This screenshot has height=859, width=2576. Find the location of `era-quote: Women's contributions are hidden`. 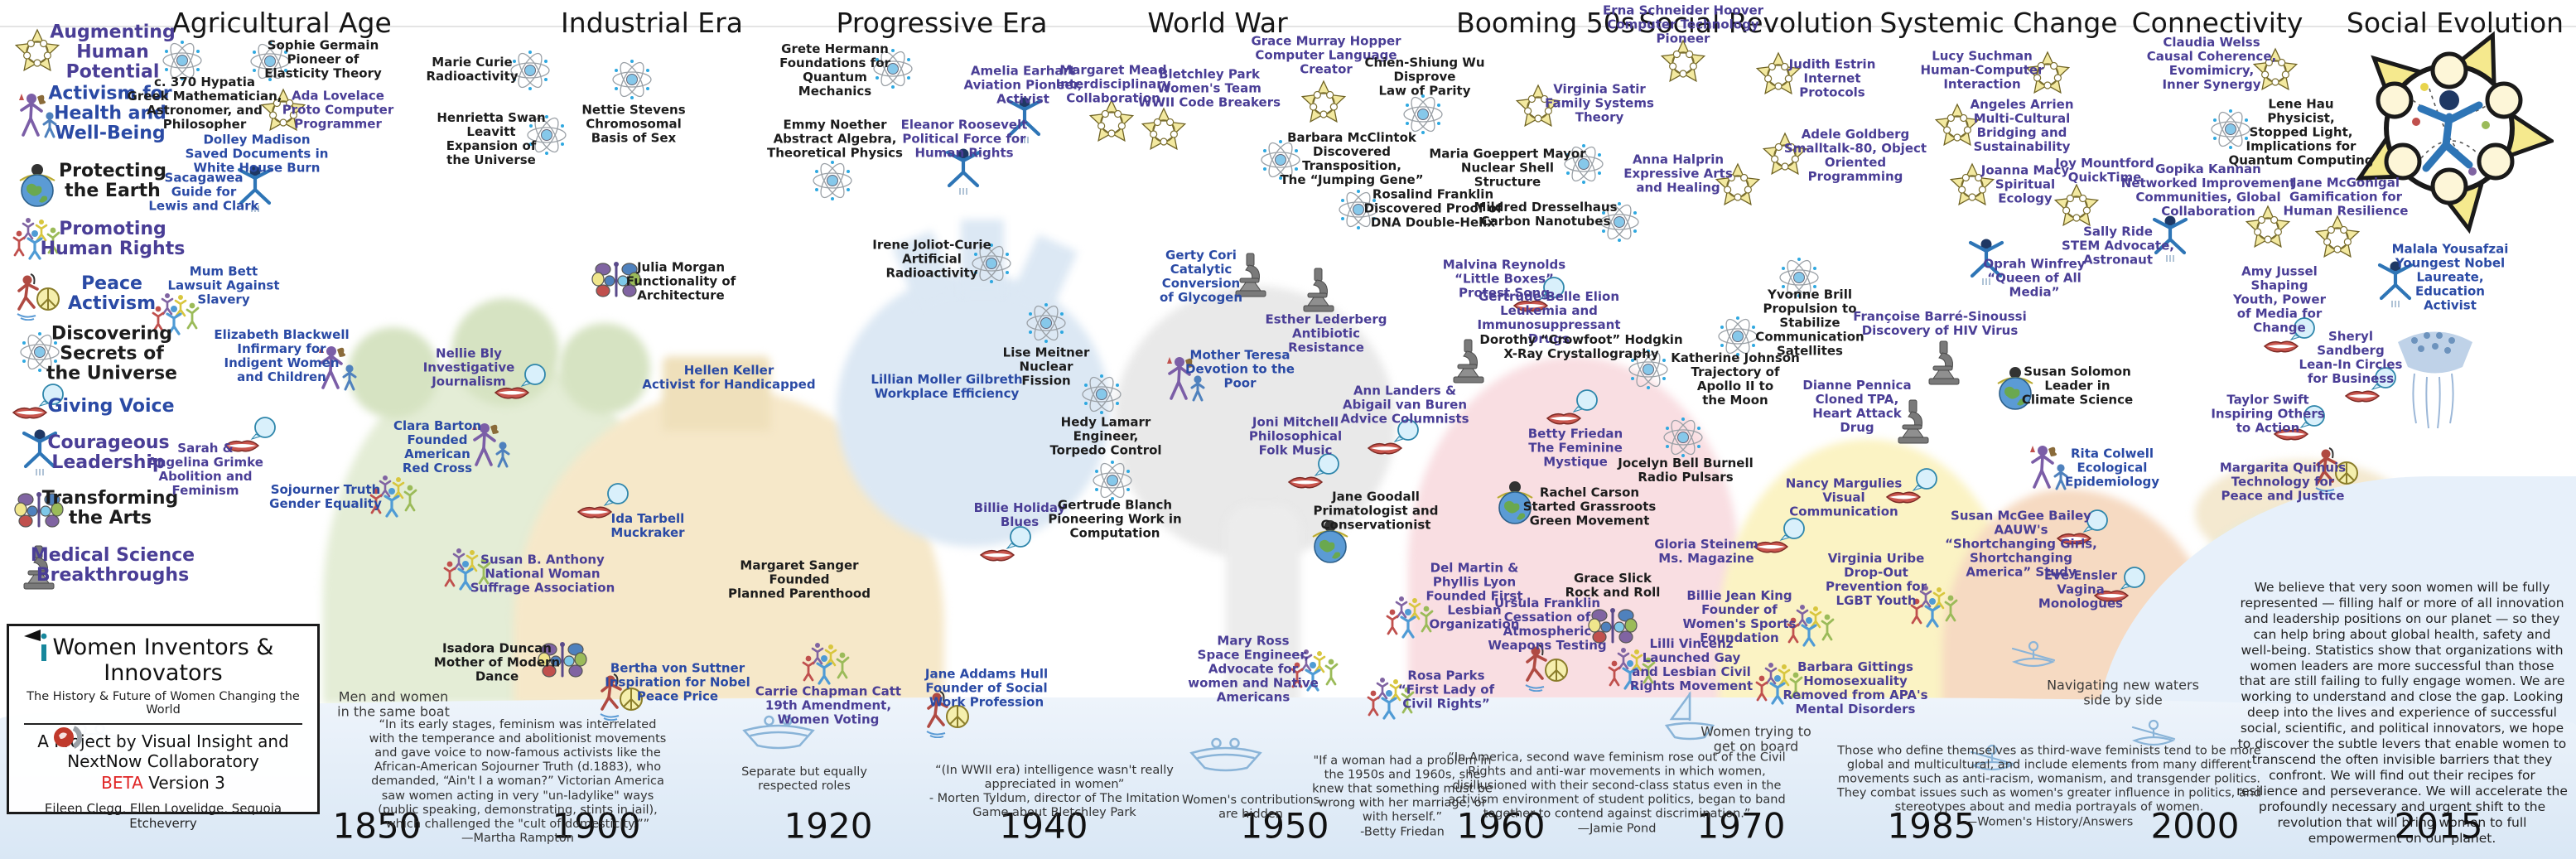

era-quote: Women's contributions are hidden is located at coordinates (1250, 807).